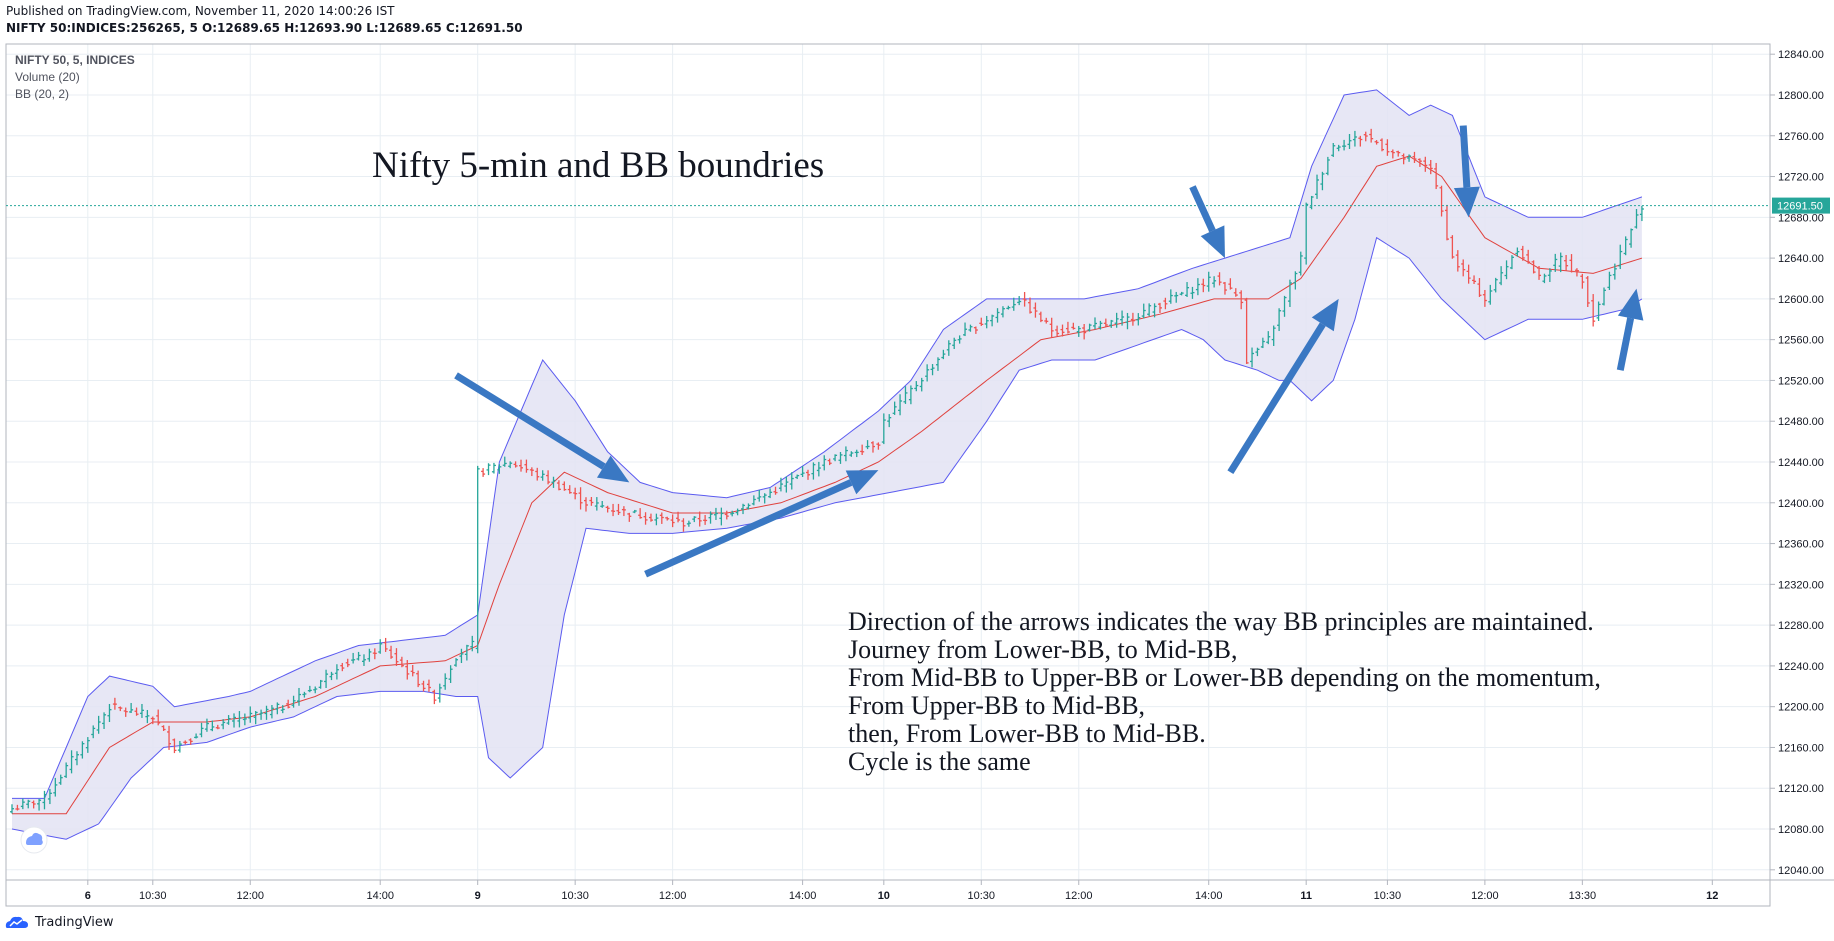 This screenshot has height=941, width=1834. I want to click on price-tick-label: 12080.00, so click(1801, 830).